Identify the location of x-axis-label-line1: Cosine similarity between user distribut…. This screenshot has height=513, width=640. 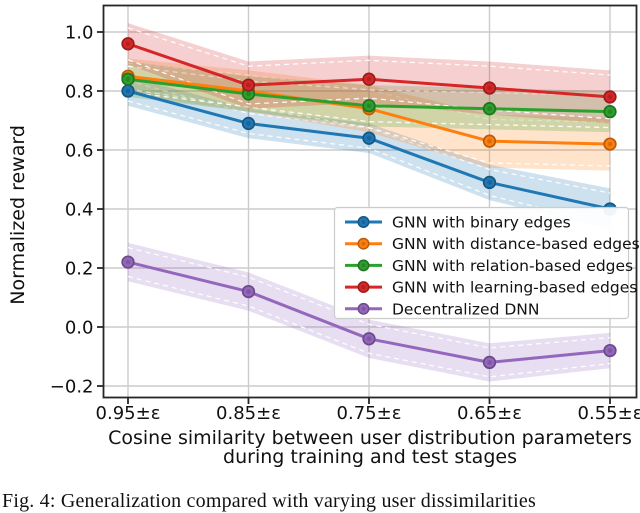
(370, 438).